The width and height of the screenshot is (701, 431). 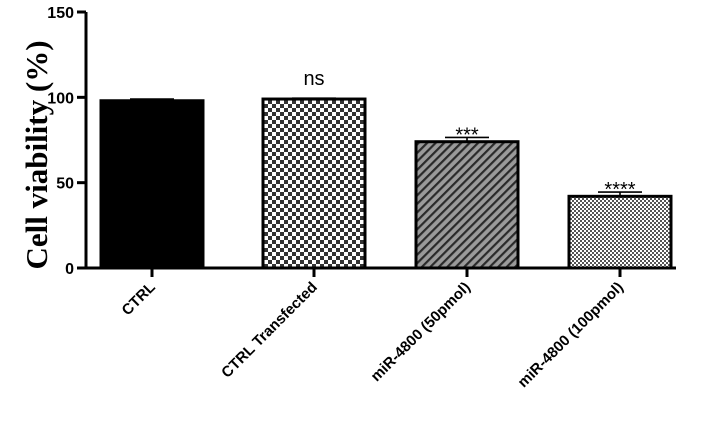 I want to click on category-label: miR-4800 (50pmol), so click(x=420, y=332).